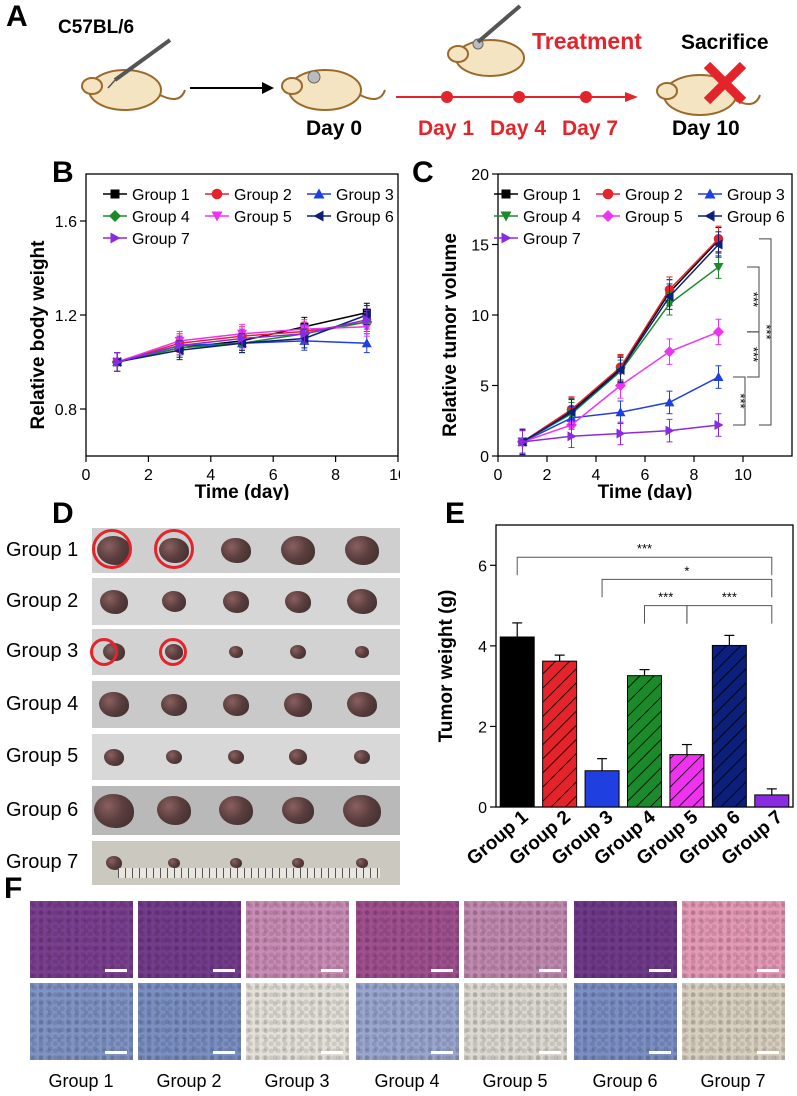 The width and height of the screenshot is (797, 1096). Describe the element at coordinates (482, 727) in the screenshot. I see `y-tick-label: 2` at that location.